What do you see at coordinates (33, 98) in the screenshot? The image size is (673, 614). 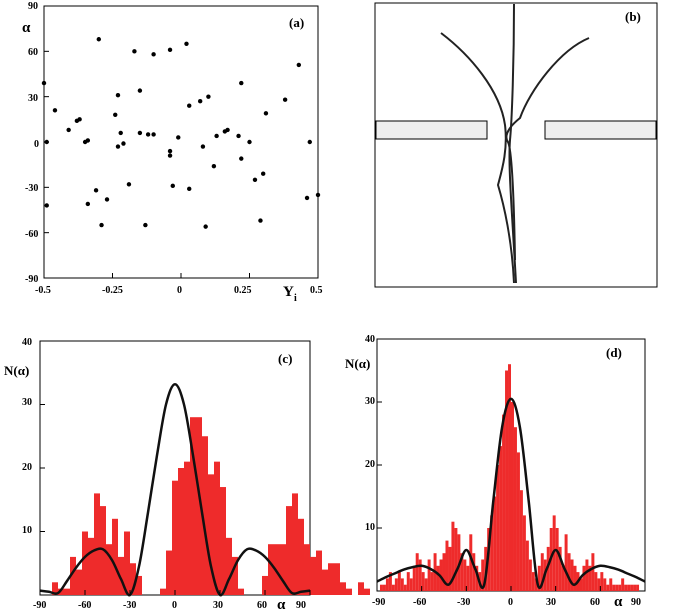 I see `panel-a-ytick-30: 30` at bounding box center [33, 98].